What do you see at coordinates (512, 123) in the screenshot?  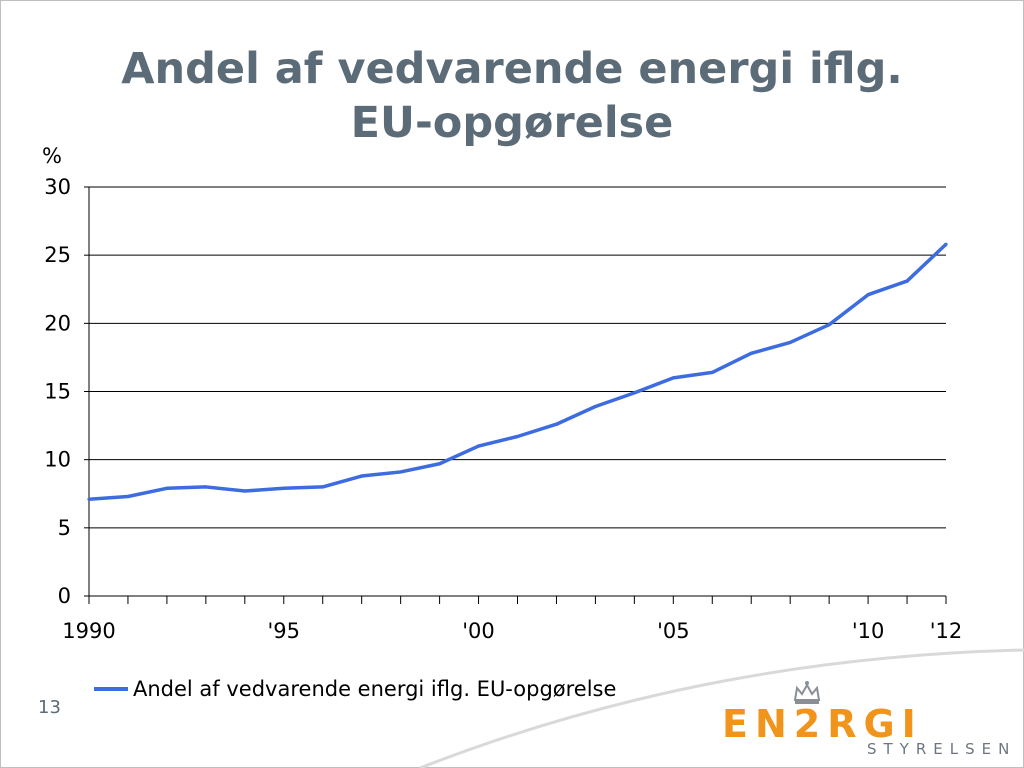 I see `slide-title-line-2: EU-opgørelse` at bounding box center [512, 123].